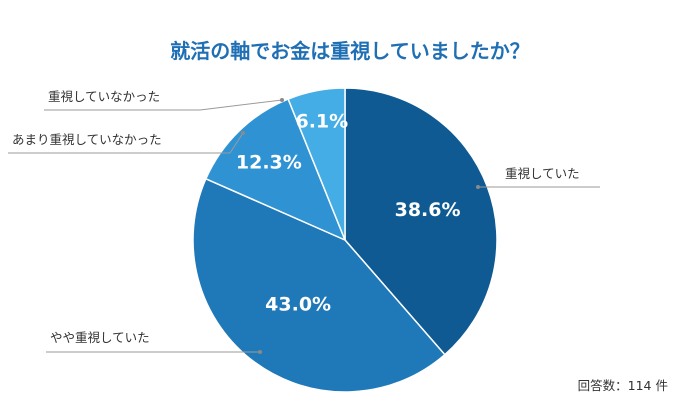 This screenshot has width=700, height=420. Describe the element at coordinates (87, 139) in the screenshot. I see `slice-category-label: あまり重視していなかった` at that location.